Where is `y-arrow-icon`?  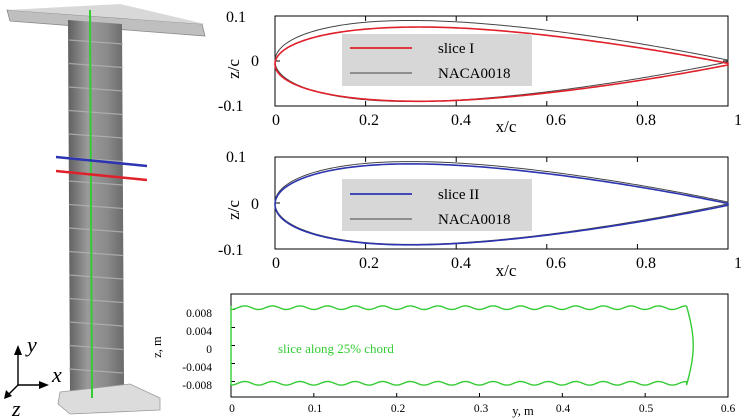
y-arrow-icon is located at coordinates (18, 350).